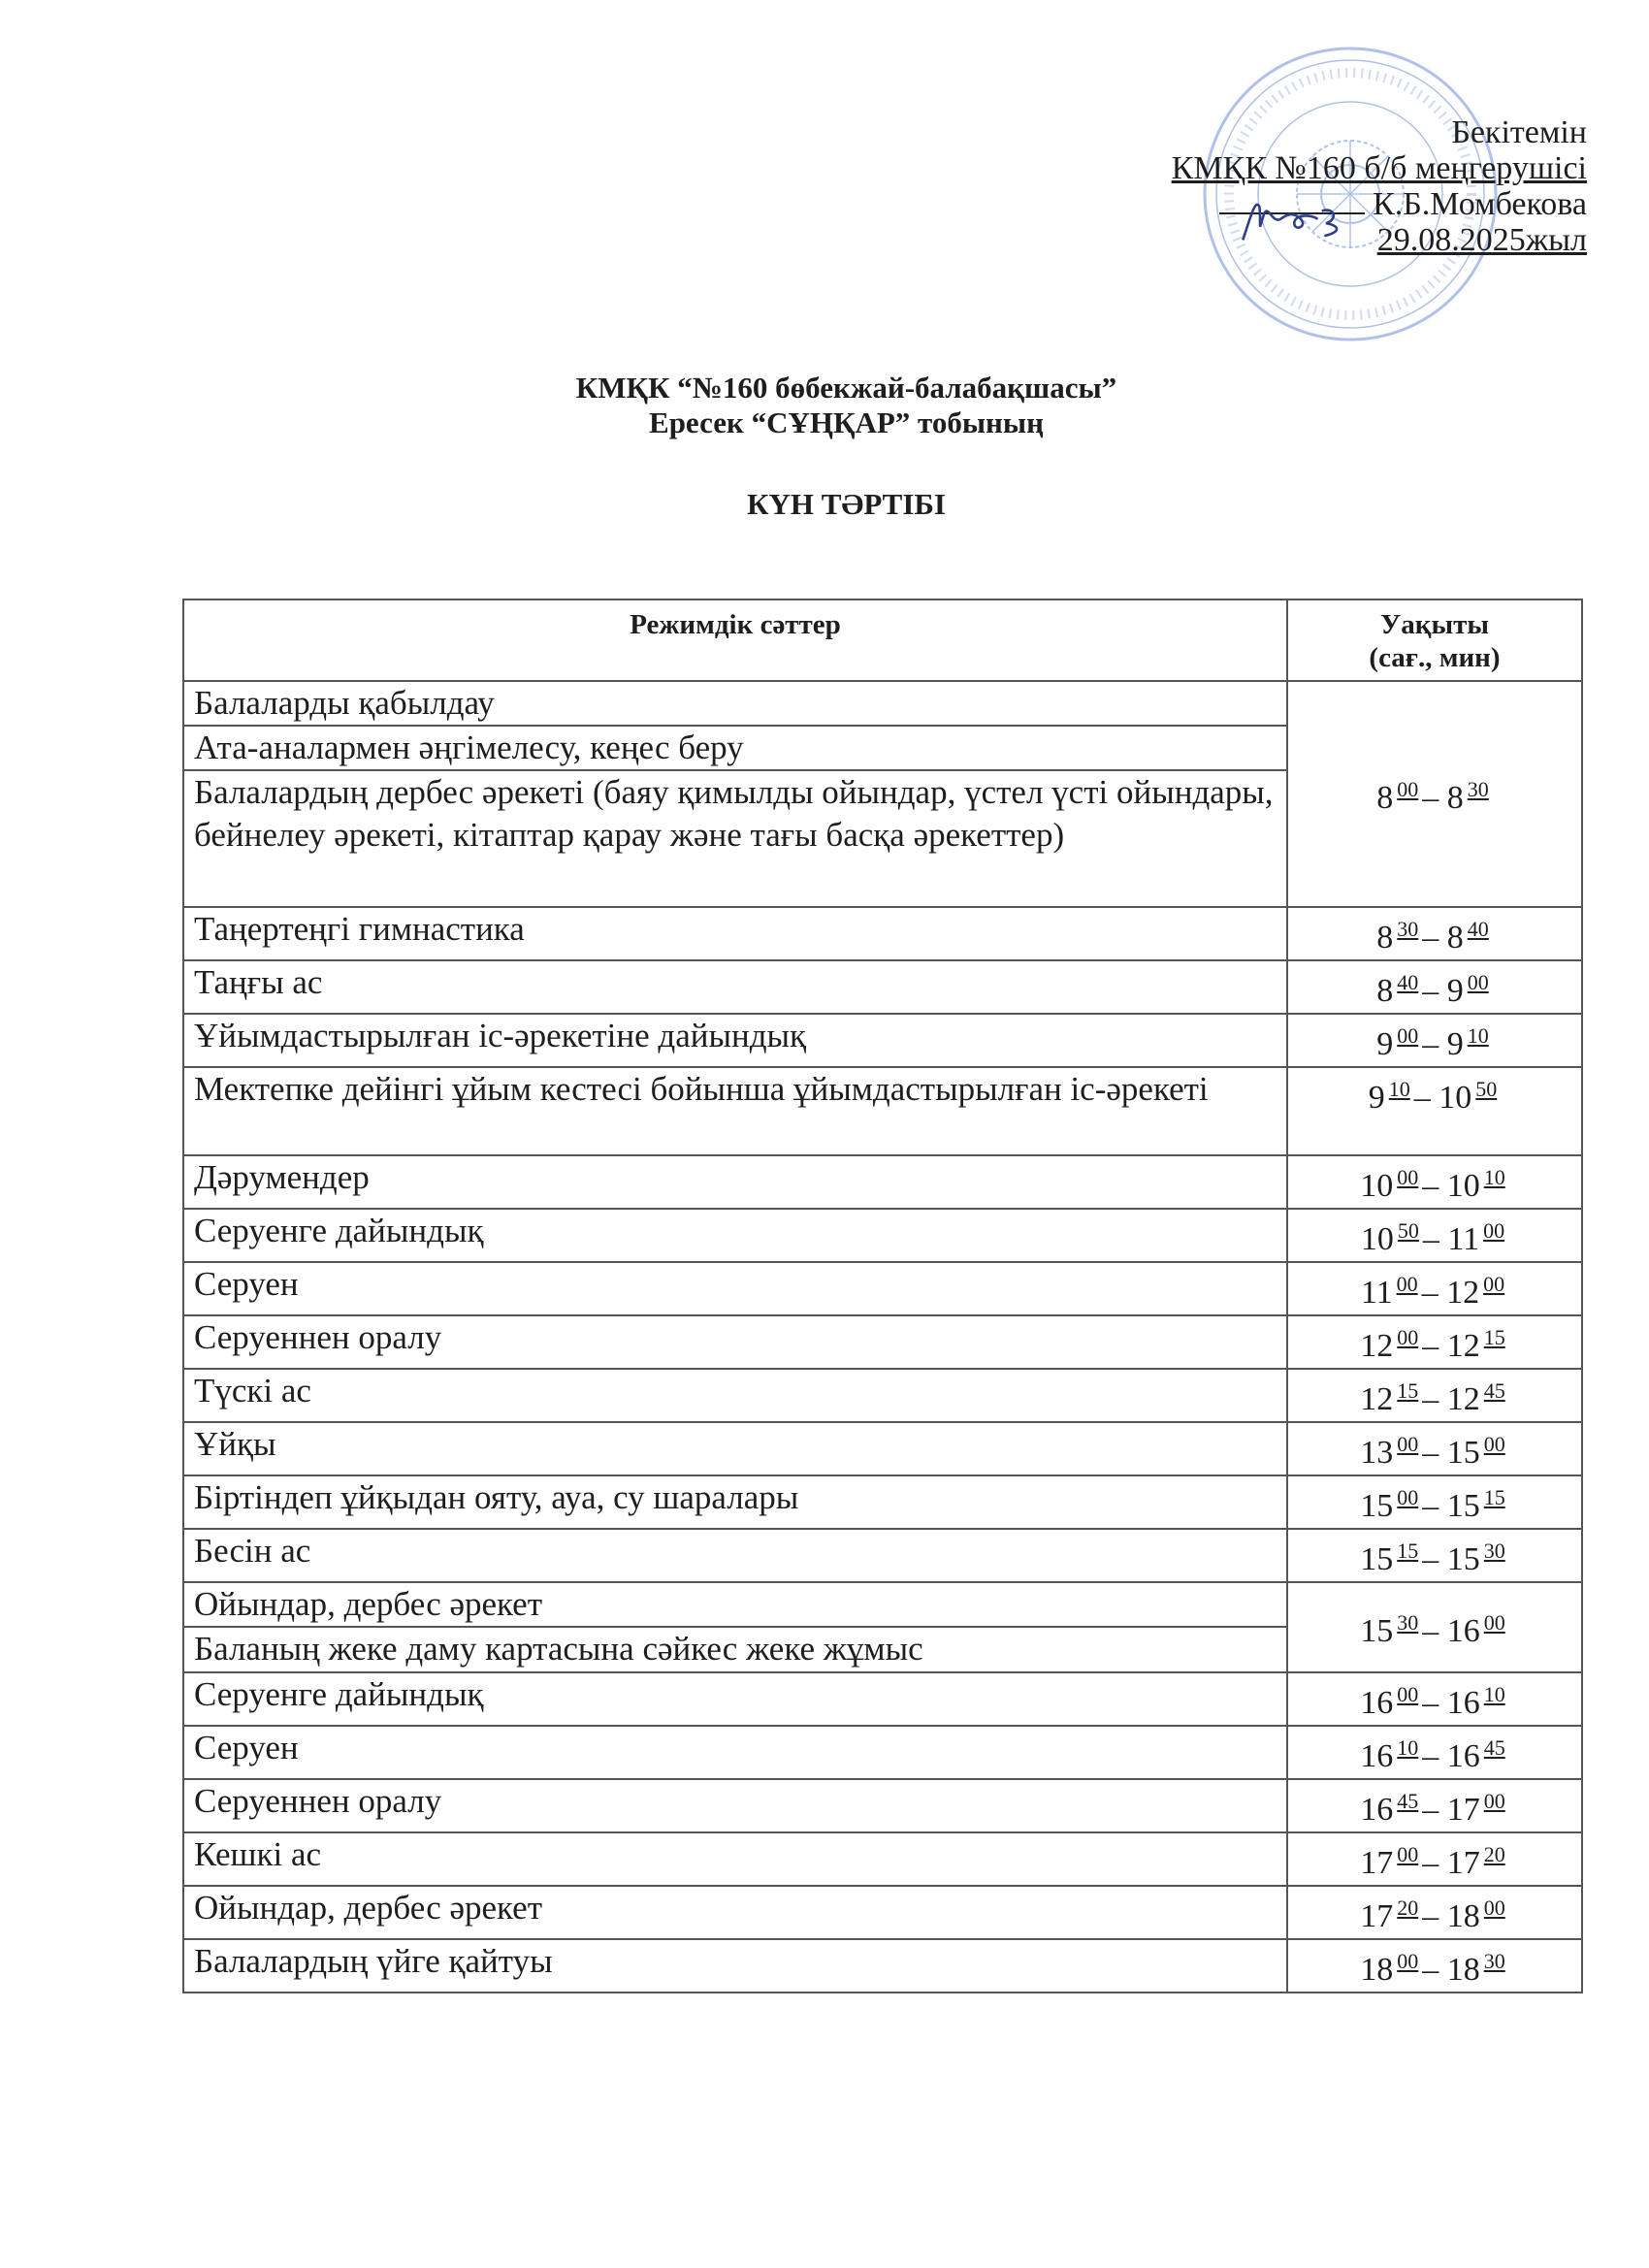  What do you see at coordinates (1494, 1390) in the screenshot?
I see `end-minute: 45` at bounding box center [1494, 1390].